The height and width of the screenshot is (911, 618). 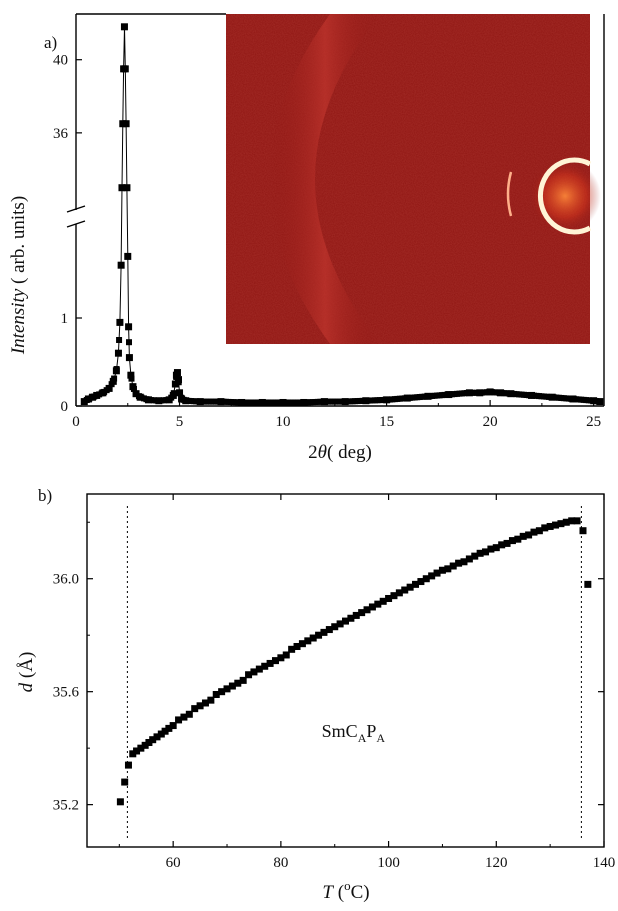 I want to click on x-tick-label: 80, so click(x=280, y=863).